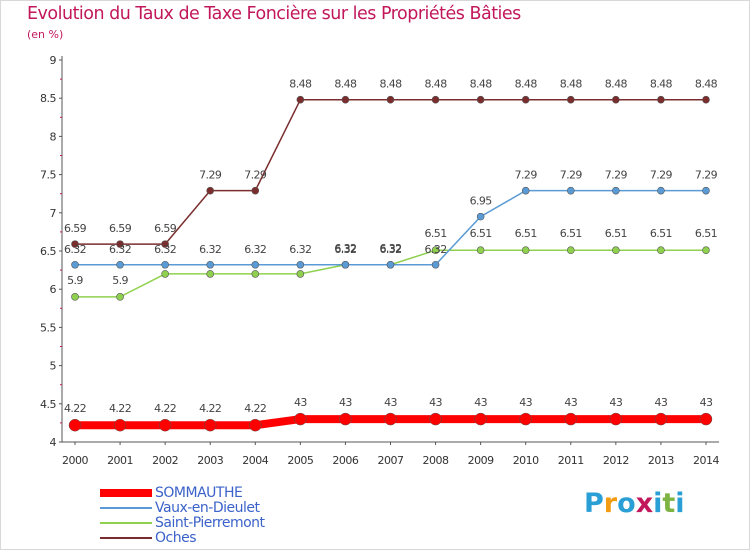  What do you see at coordinates (250, 493) in the screenshot?
I see `legend-item: SOMMAUTHE` at bounding box center [250, 493].